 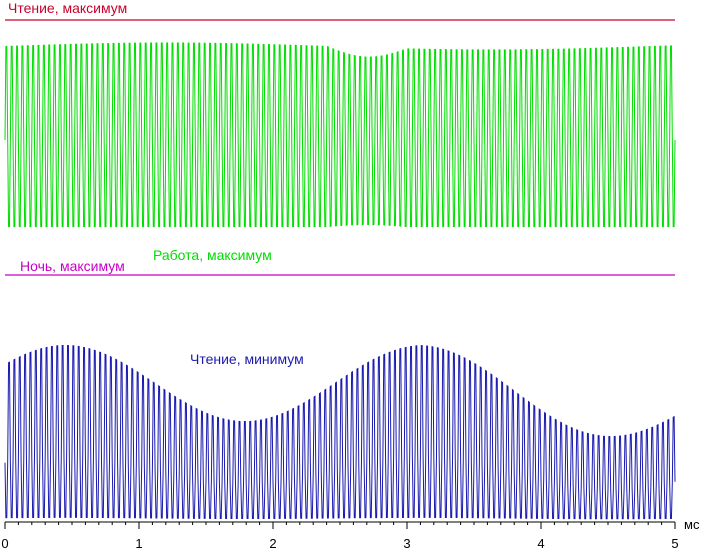 What do you see at coordinates (138, 543) in the screenshot?
I see `x-tick-label: 1` at bounding box center [138, 543].